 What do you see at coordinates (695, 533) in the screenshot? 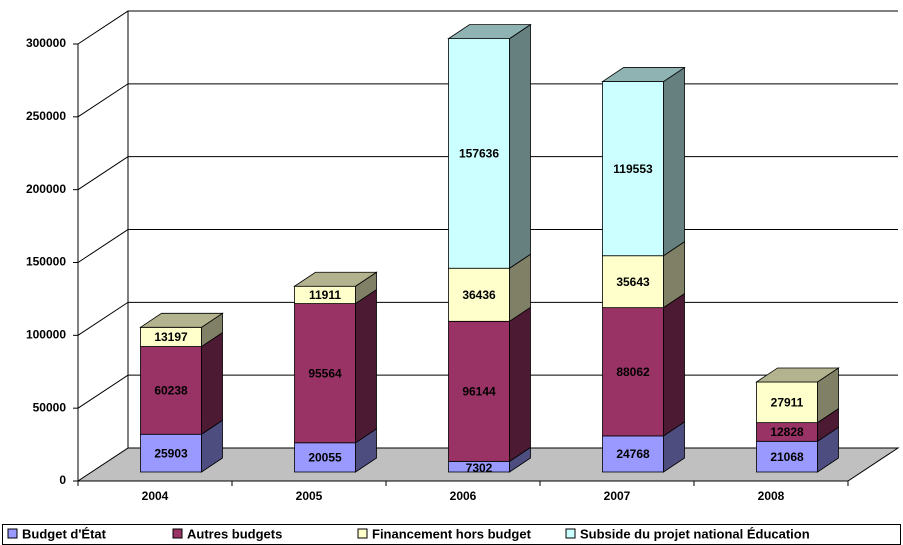
I see `legend-label: Subside du projet national Éducation` at bounding box center [695, 533].